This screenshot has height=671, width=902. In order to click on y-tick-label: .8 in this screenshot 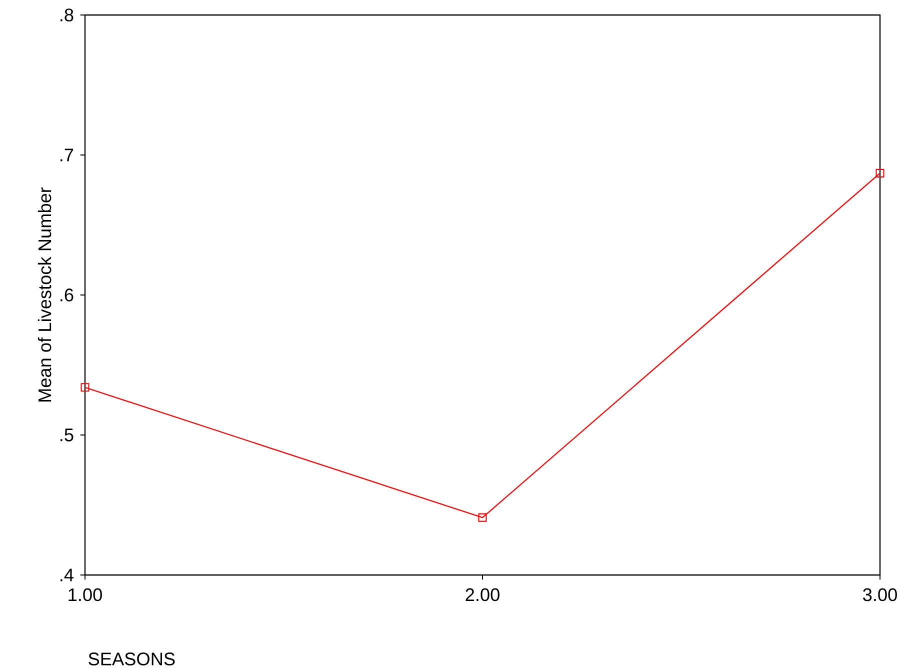, I will do `click(67, 15)`.